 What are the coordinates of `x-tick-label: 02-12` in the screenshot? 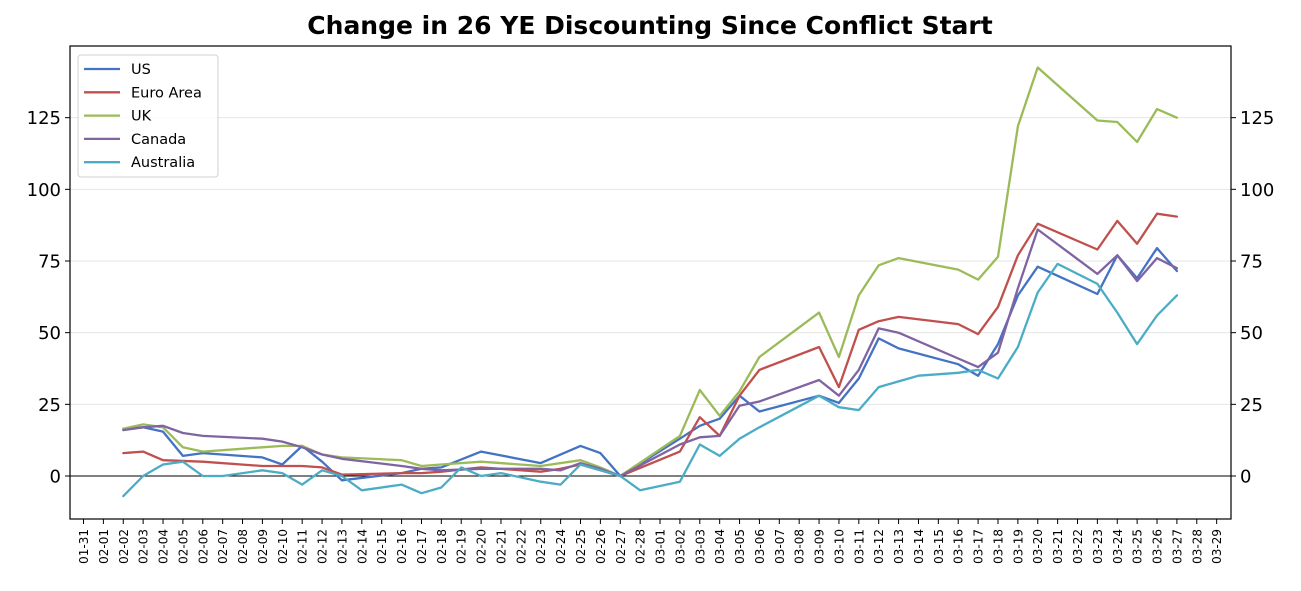 It's located at (323, 546).